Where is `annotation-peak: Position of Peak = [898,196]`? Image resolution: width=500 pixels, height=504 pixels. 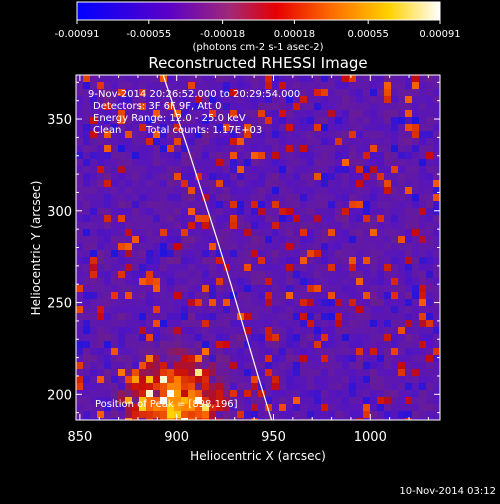 annotation-peak: Position of Peak = [898,196] is located at coordinates (166, 404).